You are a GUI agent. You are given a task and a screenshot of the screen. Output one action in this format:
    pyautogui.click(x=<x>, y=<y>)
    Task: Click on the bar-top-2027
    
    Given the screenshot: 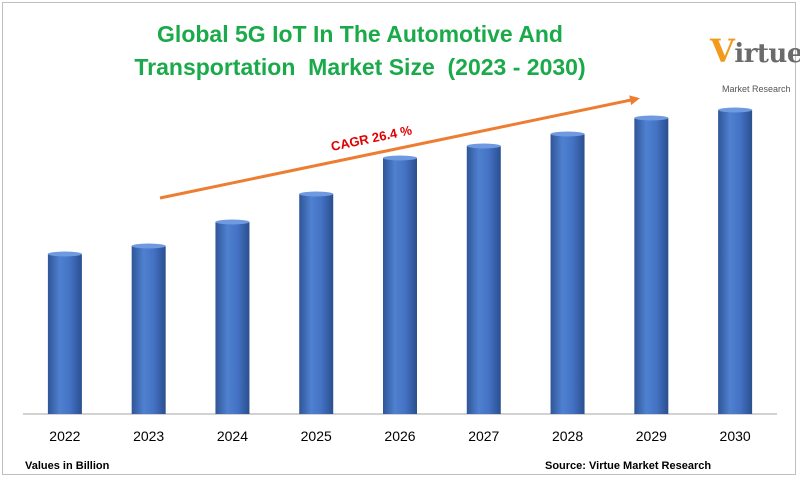 What is the action you would take?
    pyautogui.click(x=483, y=146)
    